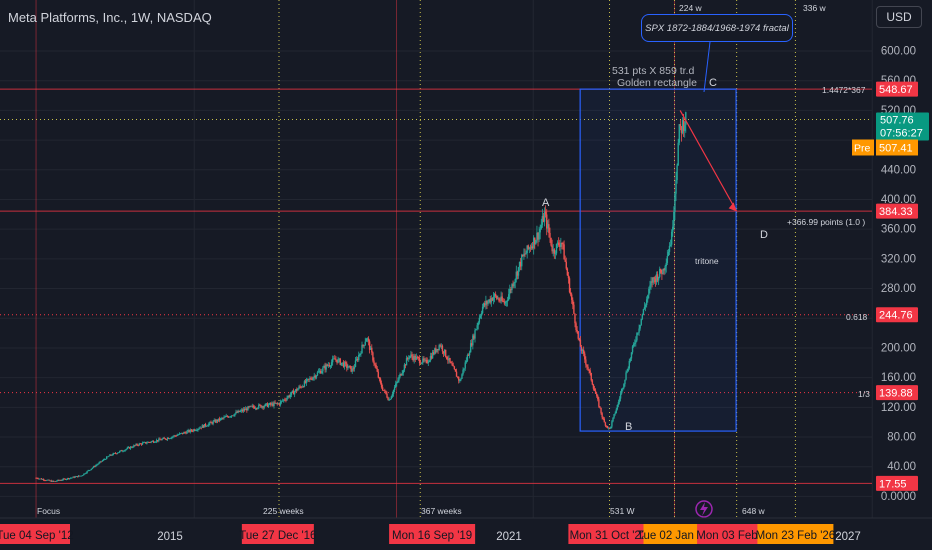 The height and width of the screenshot is (550, 932). Describe the element at coordinates (864, 394) in the screenshot. I see `fib-third-label: 1/3` at that location.